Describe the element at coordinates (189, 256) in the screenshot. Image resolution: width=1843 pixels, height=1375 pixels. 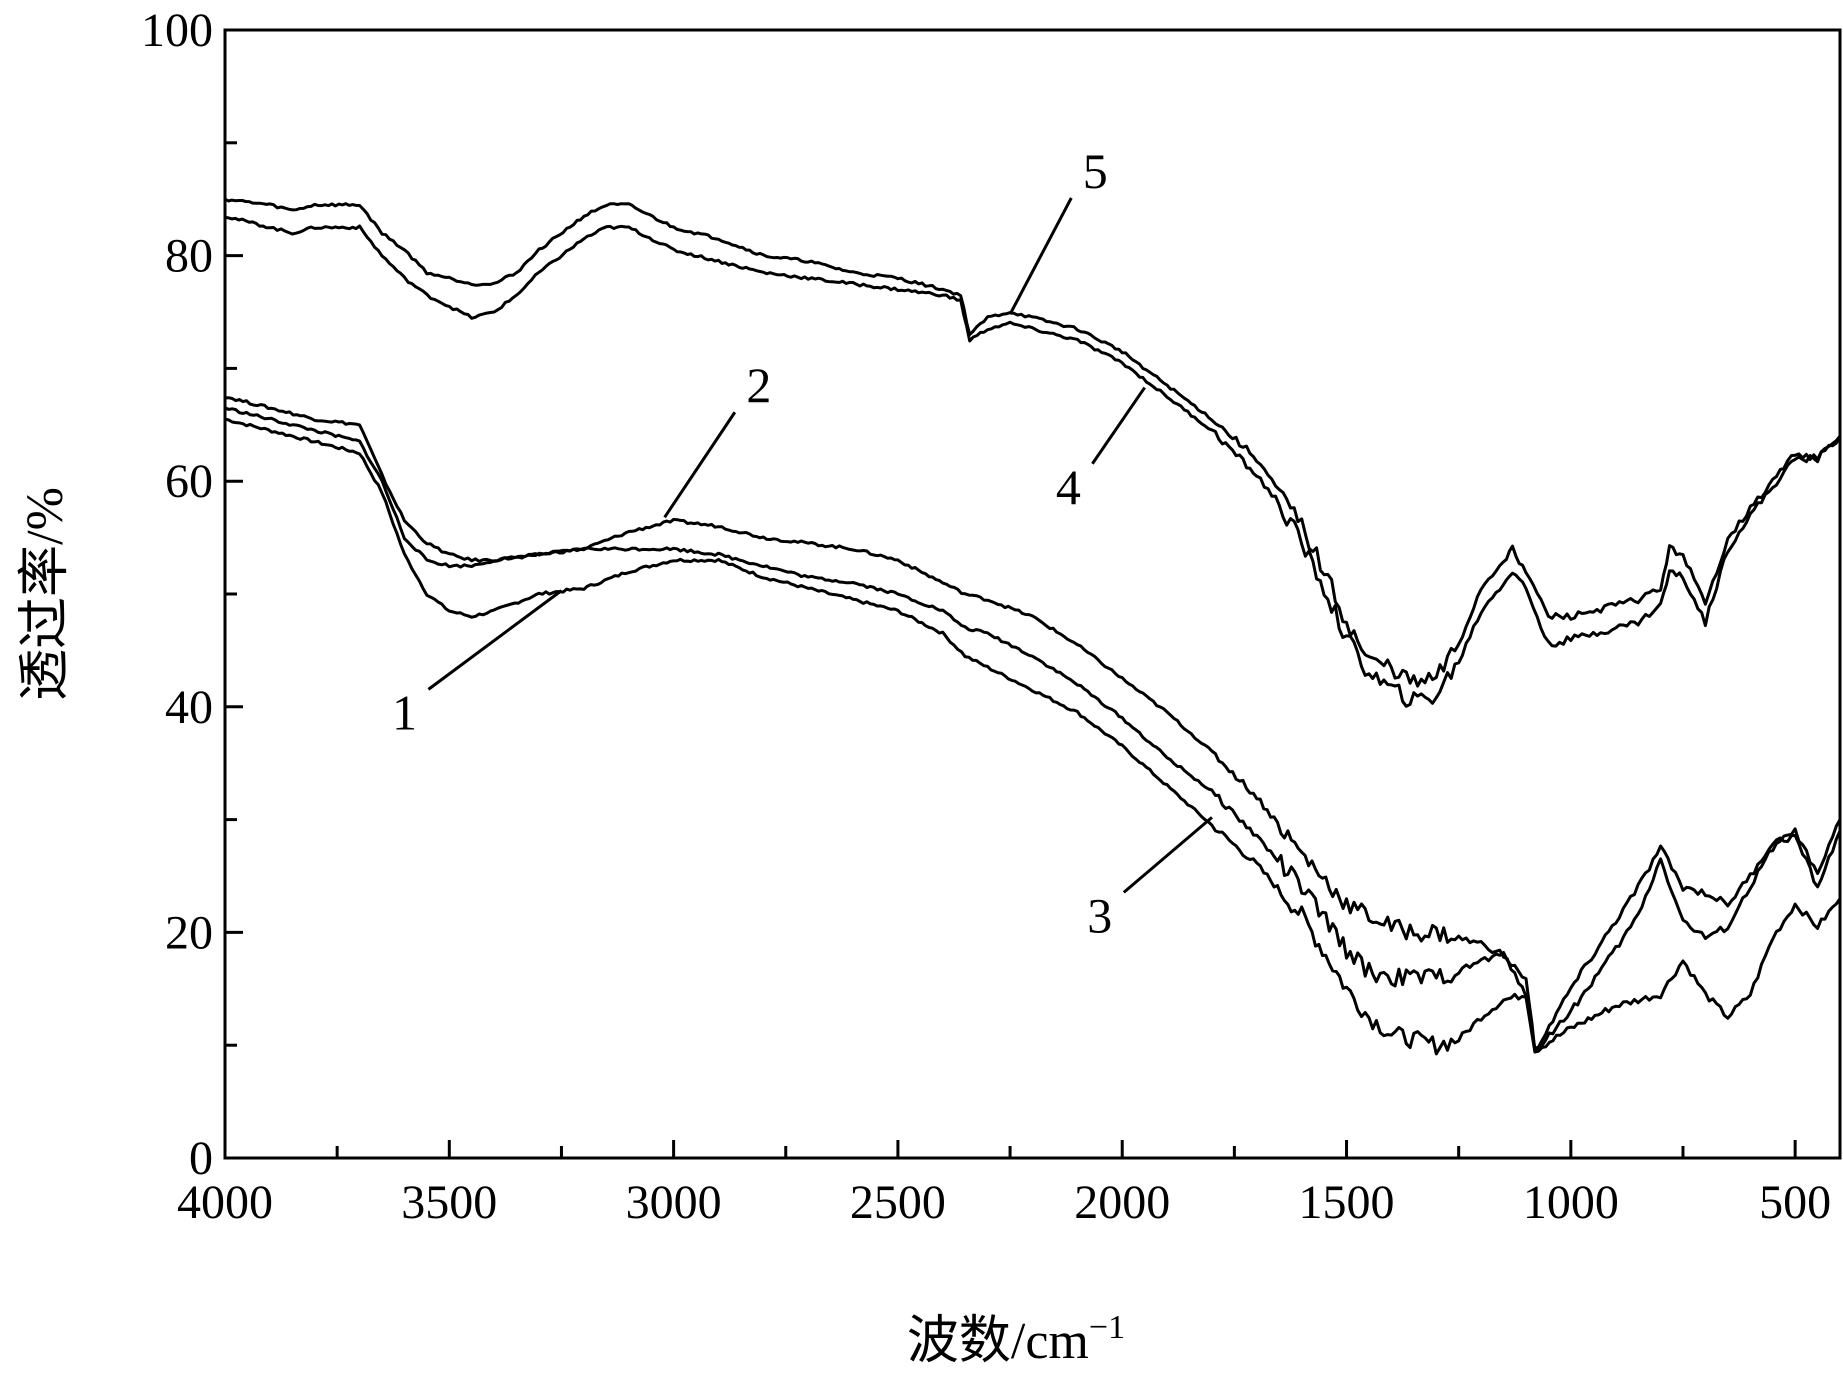
I see `y-tick-label: 80` at that location.